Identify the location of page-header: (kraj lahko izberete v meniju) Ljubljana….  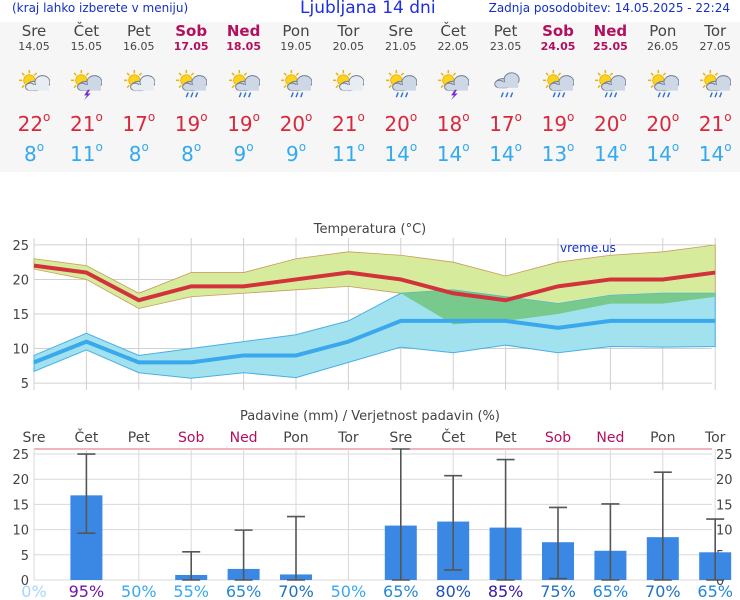
(370, 10).